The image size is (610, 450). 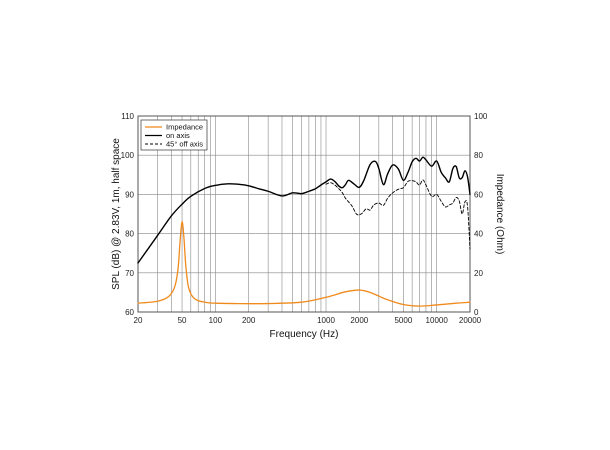 I want to click on y-left-tick-label: 100, so click(x=128, y=155).